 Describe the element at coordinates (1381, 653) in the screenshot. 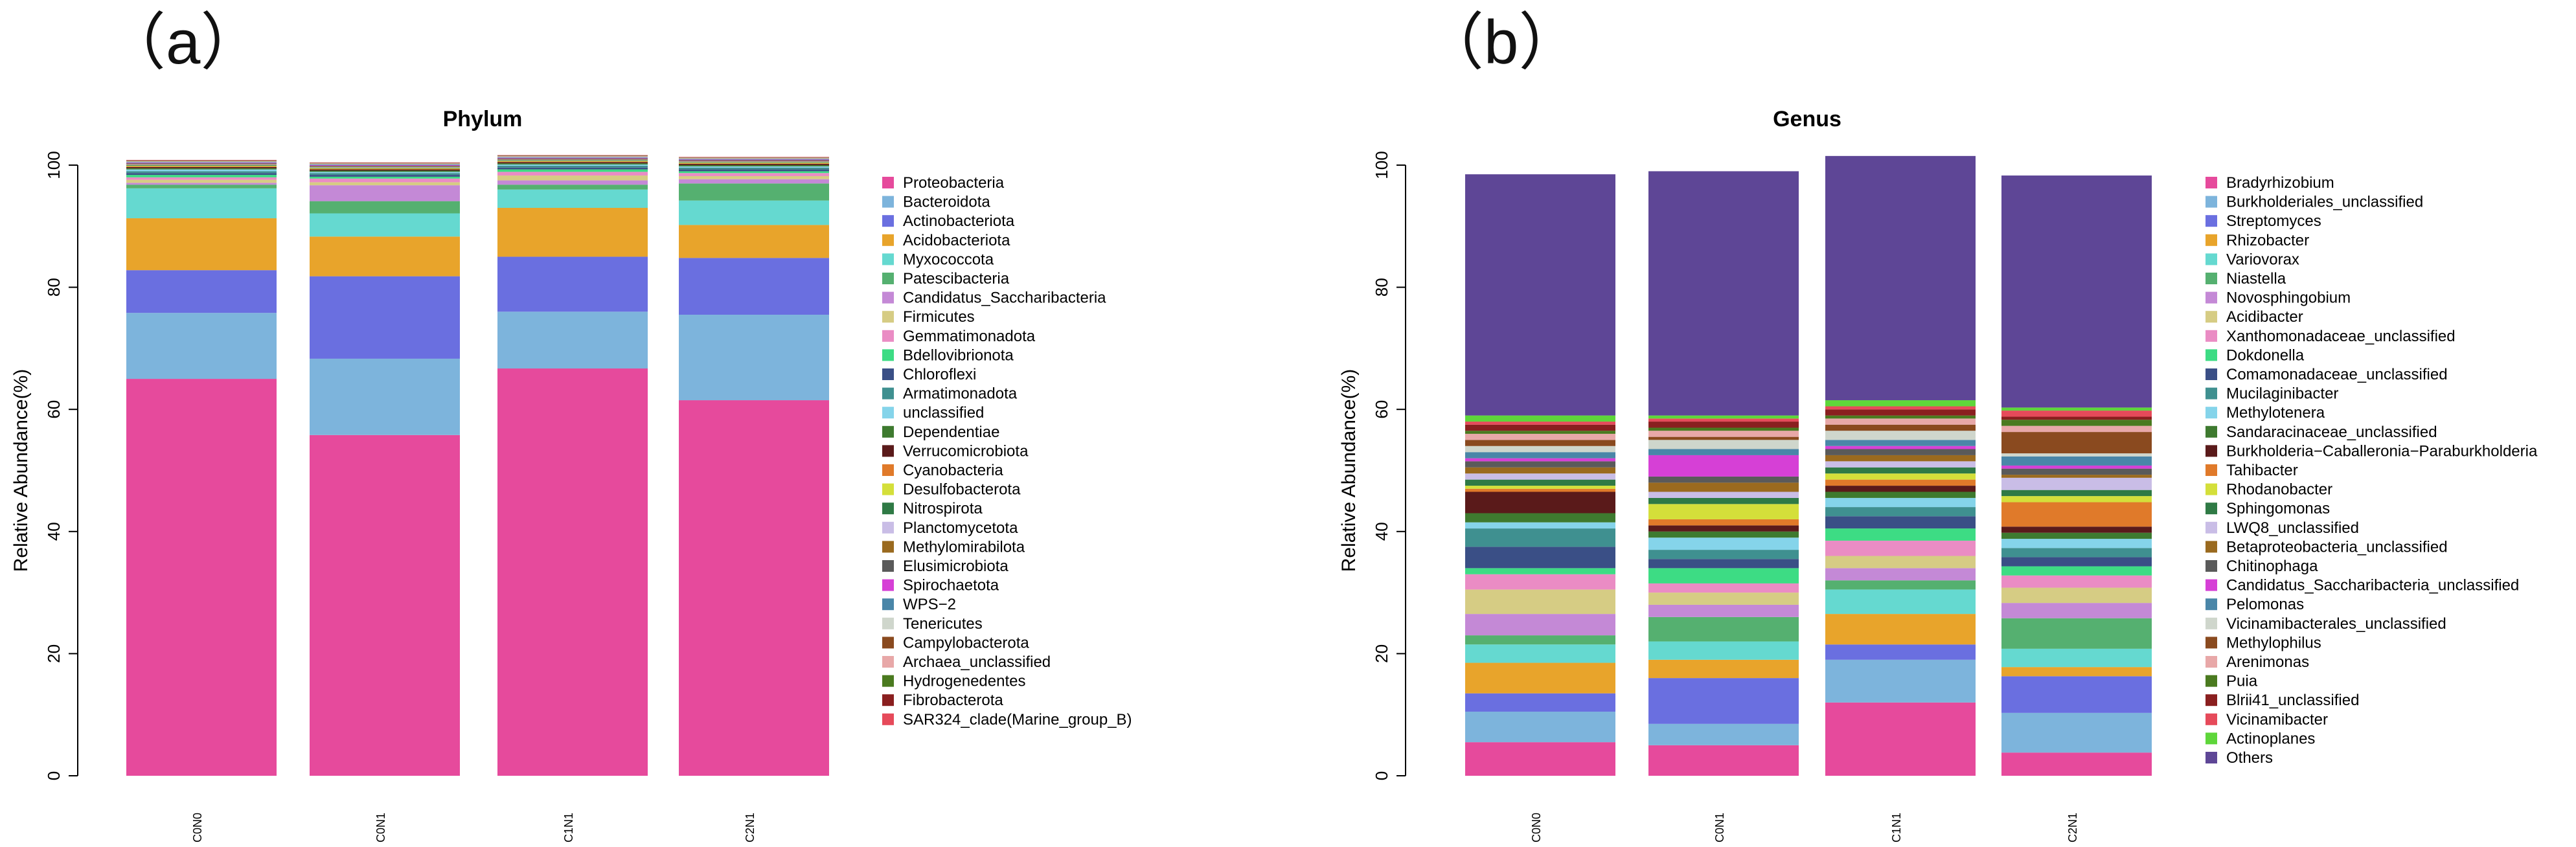

I see `y-tick-label: 20` at that location.